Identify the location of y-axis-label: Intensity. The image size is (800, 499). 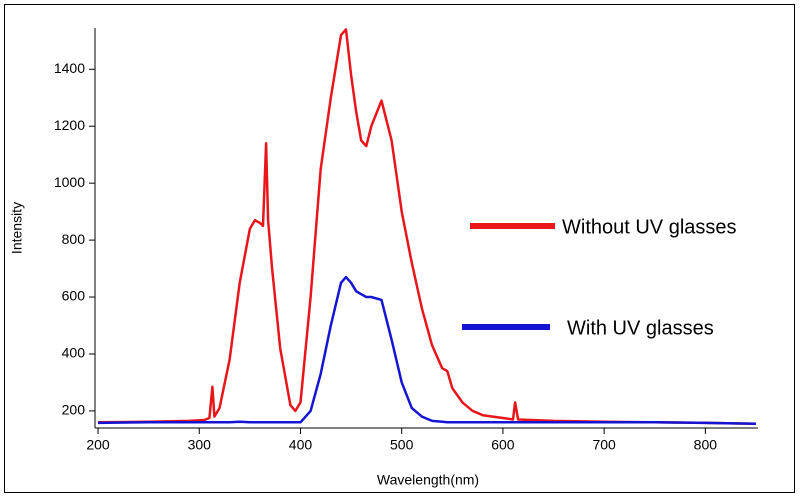
(17, 228).